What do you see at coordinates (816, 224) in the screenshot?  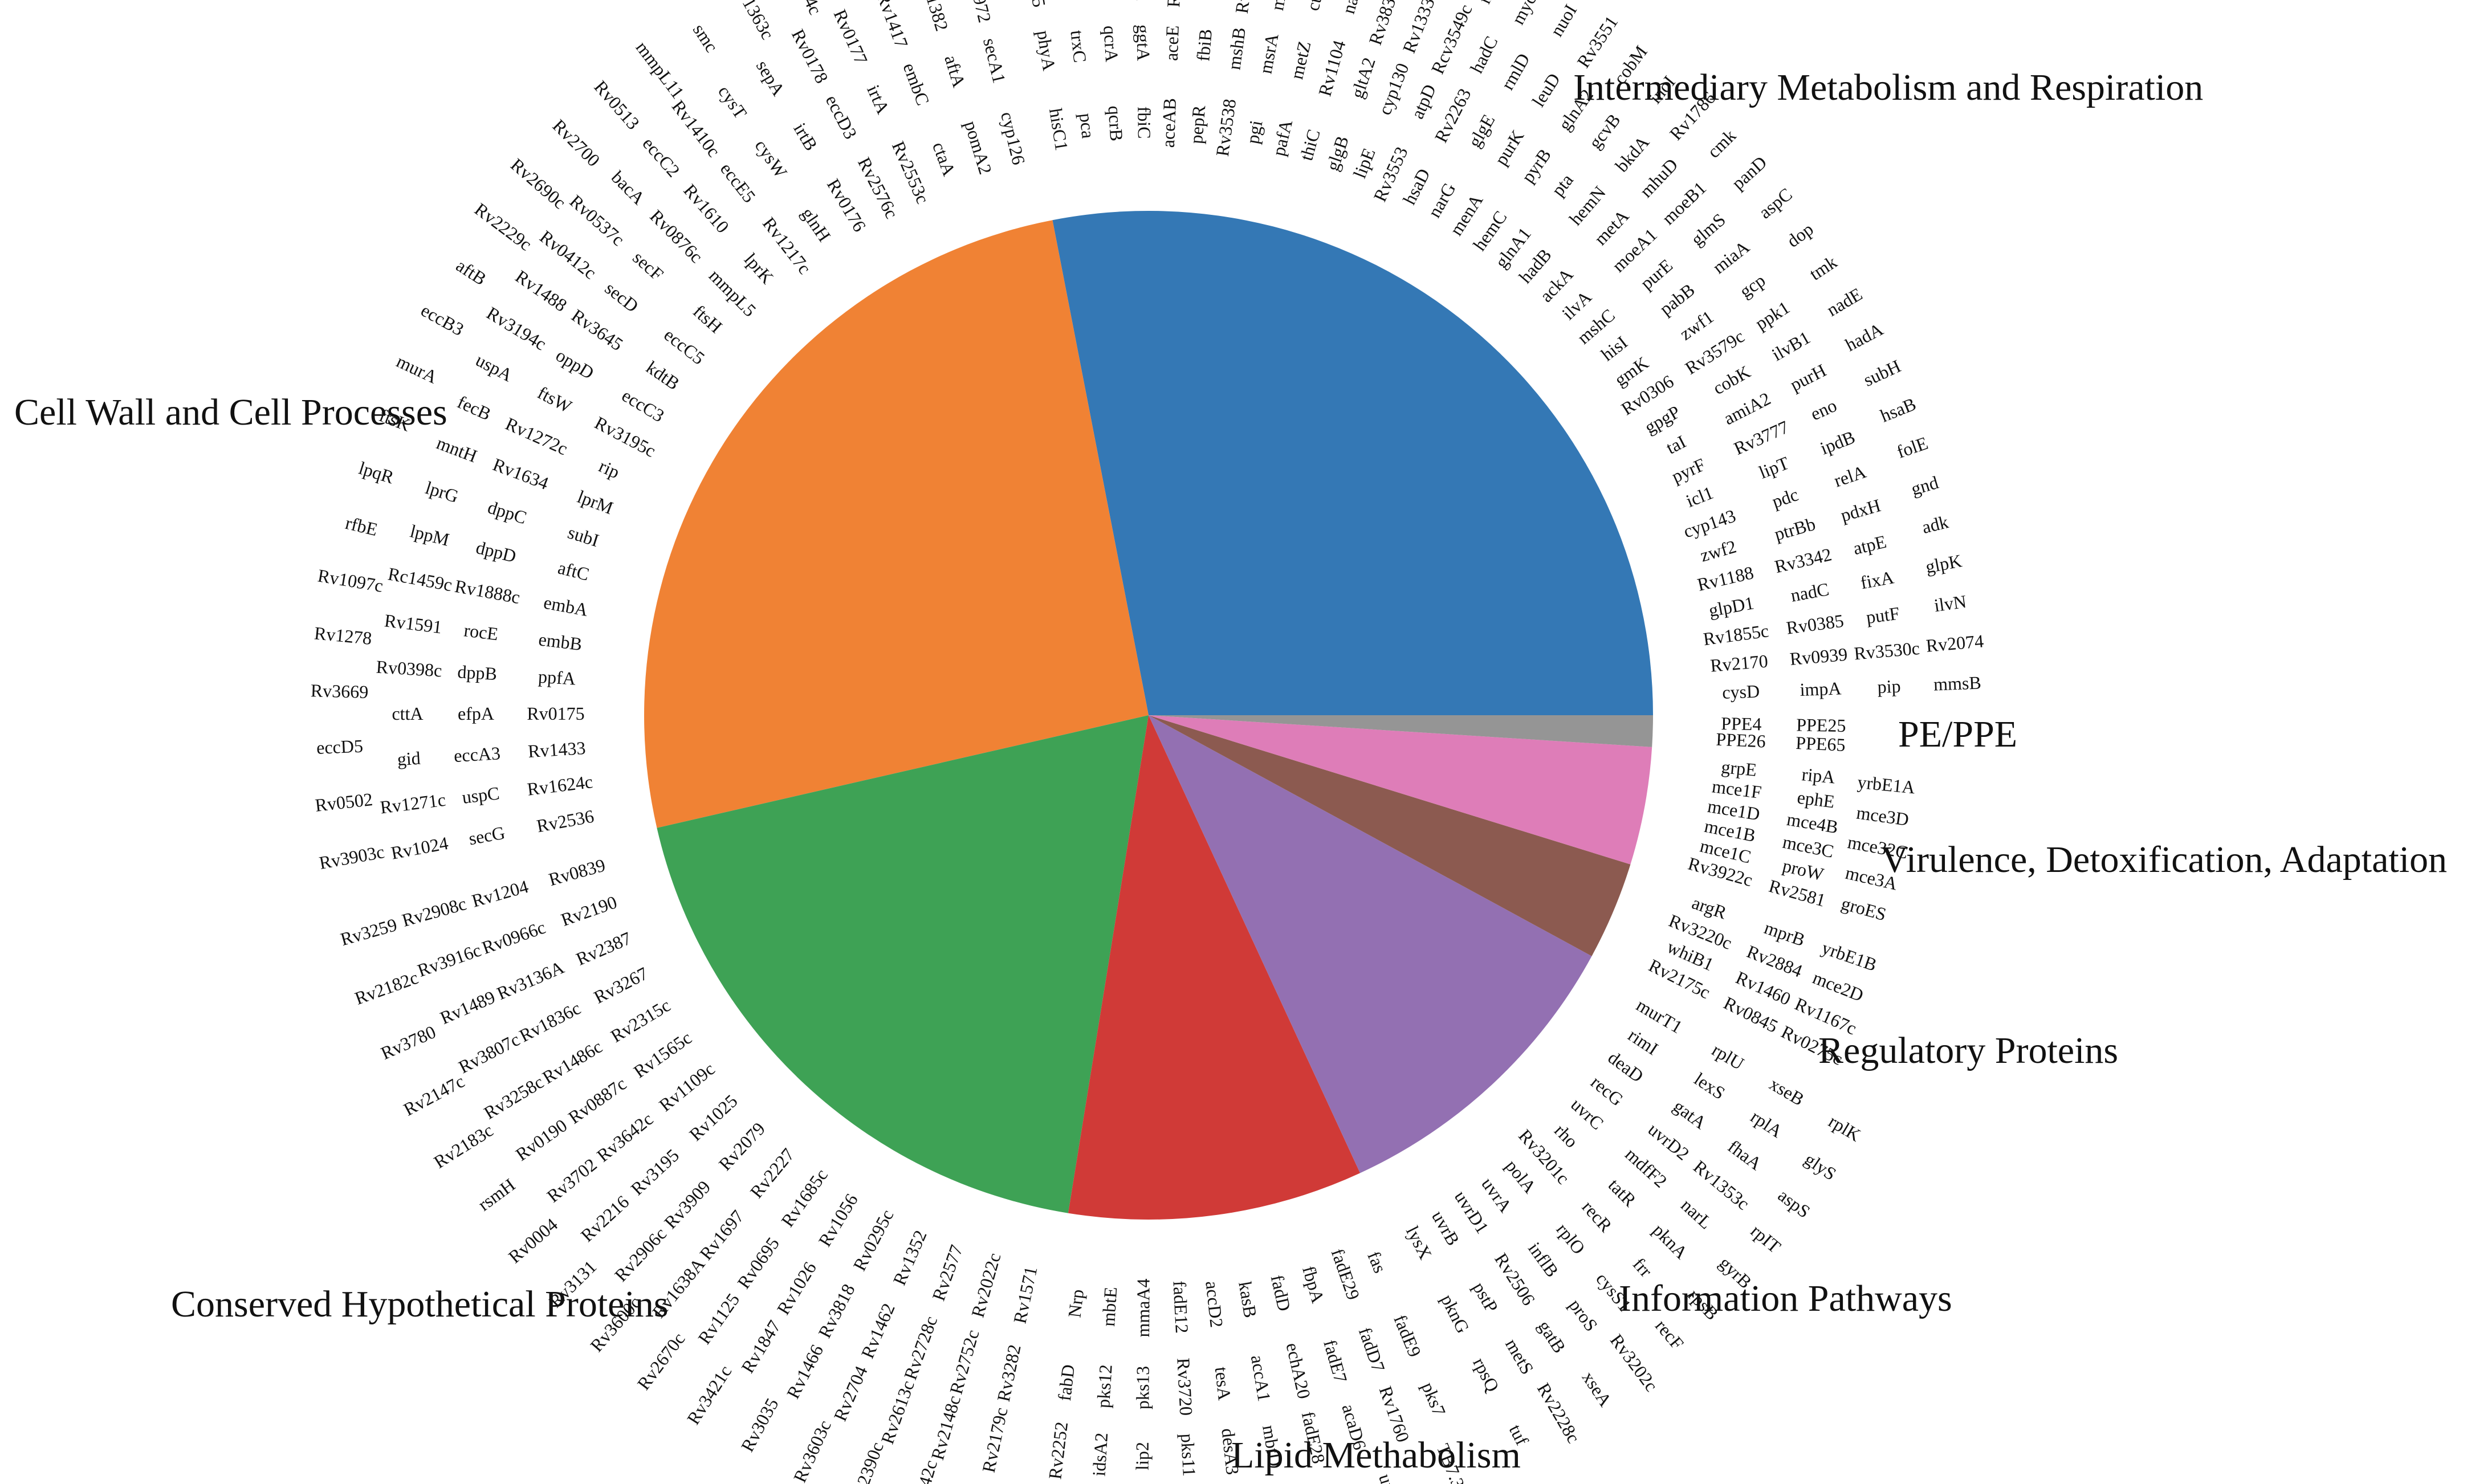 I see `gene-label: glnH` at bounding box center [816, 224].